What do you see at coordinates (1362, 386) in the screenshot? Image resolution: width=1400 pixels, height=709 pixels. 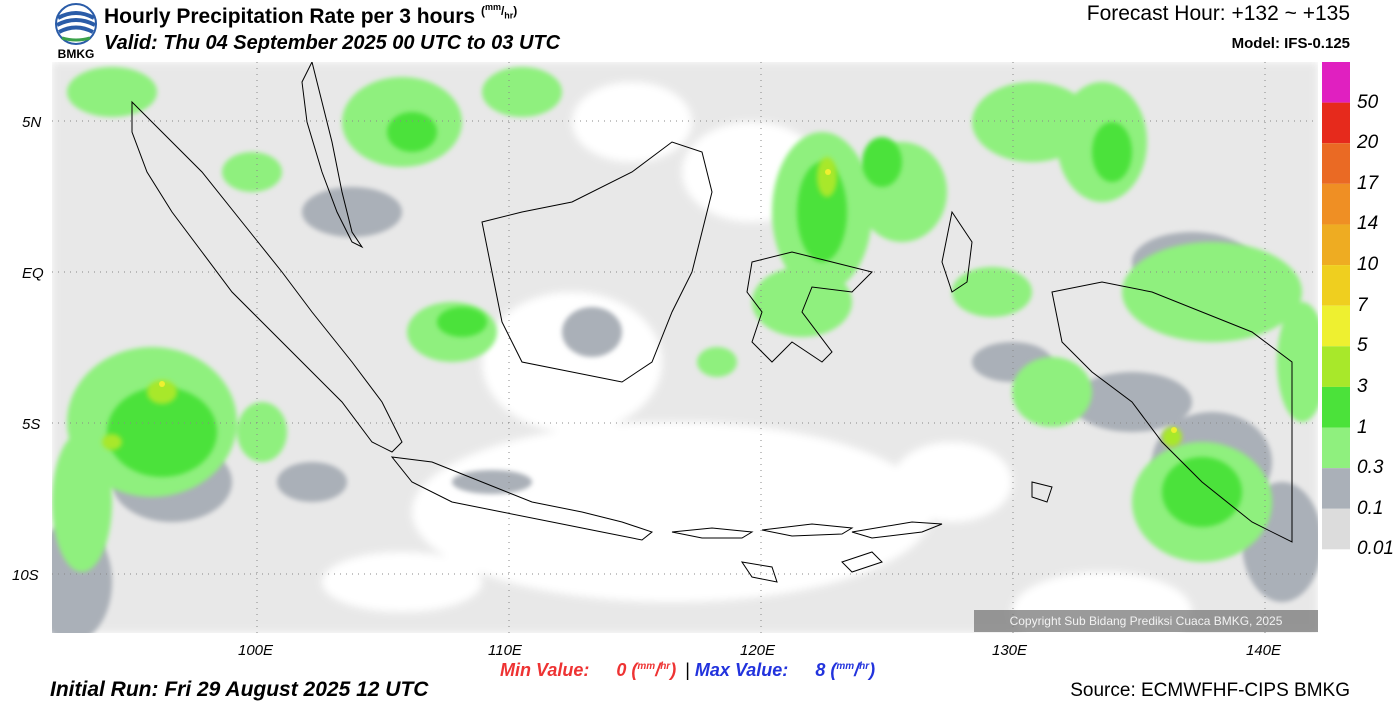 I see `colorbar-label: 3` at bounding box center [1362, 386].